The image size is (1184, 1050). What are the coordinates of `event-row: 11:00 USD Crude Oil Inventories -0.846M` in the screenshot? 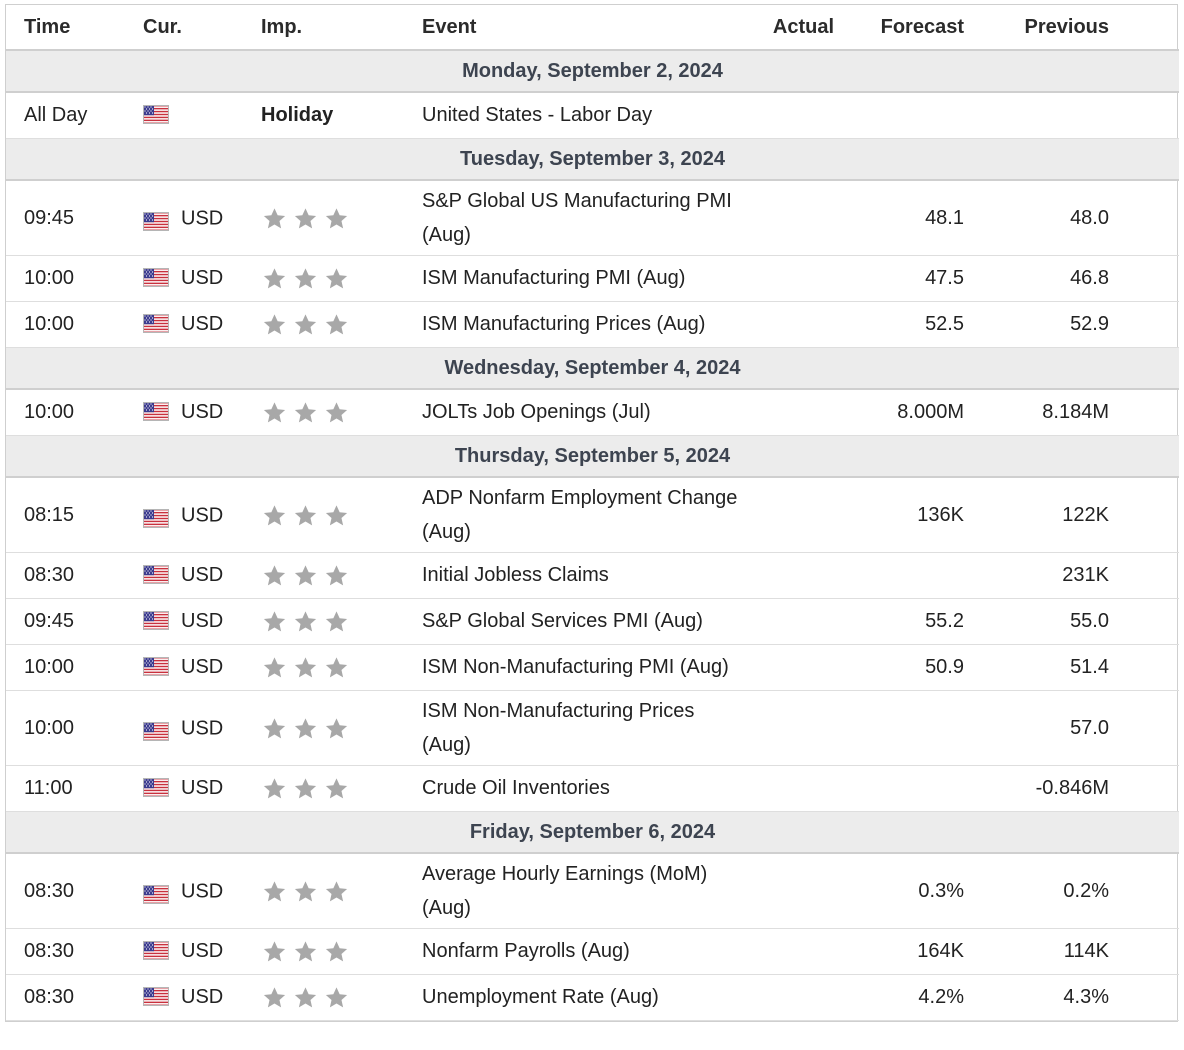 It's located at (592, 788).